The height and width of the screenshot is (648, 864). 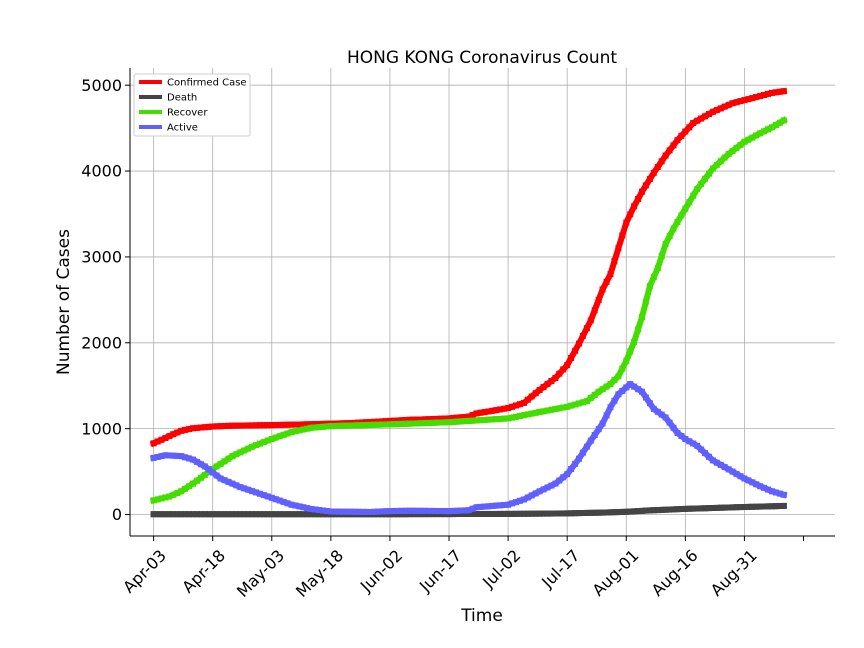 What do you see at coordinates (187, 113) in the screenshot?
I see `legend-label-recover: Recover` at bounding box center [187, 113].